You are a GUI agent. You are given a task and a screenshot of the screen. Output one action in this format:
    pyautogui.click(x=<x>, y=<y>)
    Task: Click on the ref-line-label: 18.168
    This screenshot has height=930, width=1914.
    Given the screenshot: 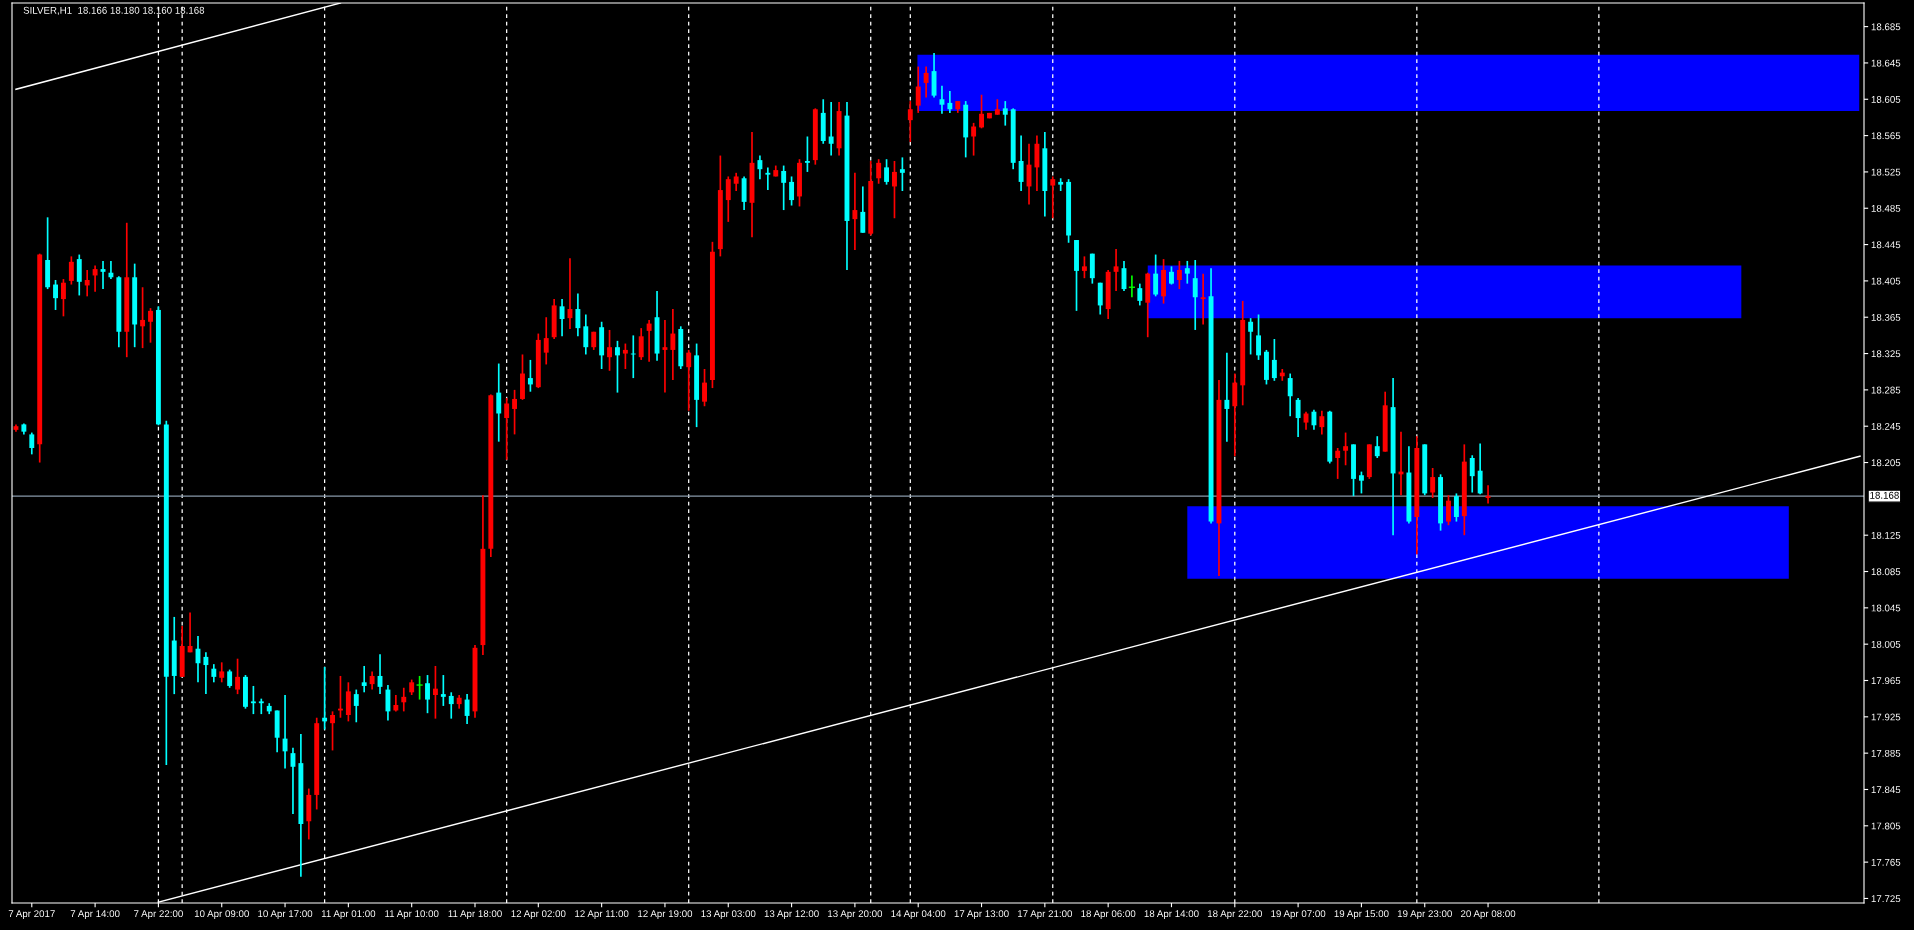 What is the action you would take?
    pyautogui.click(x=1884, y=495)
    